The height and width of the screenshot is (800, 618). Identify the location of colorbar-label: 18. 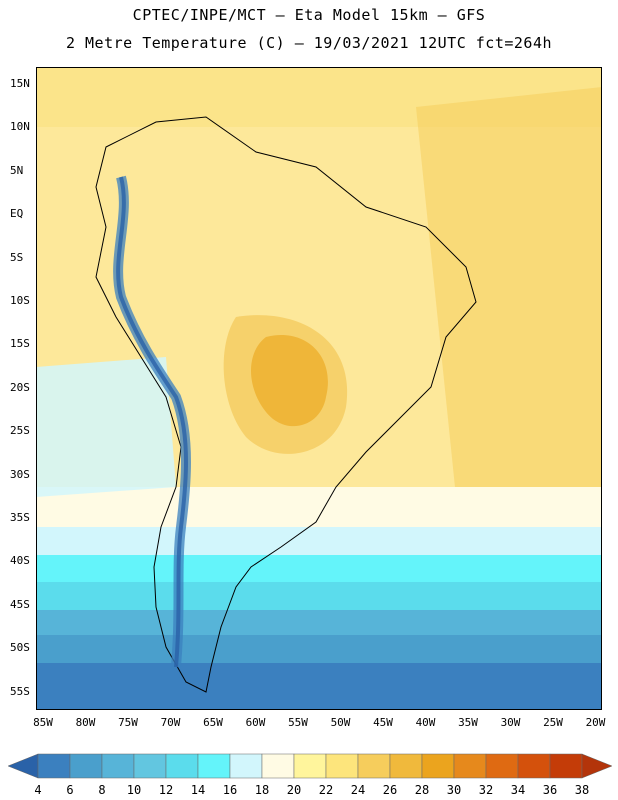
(262, 790).